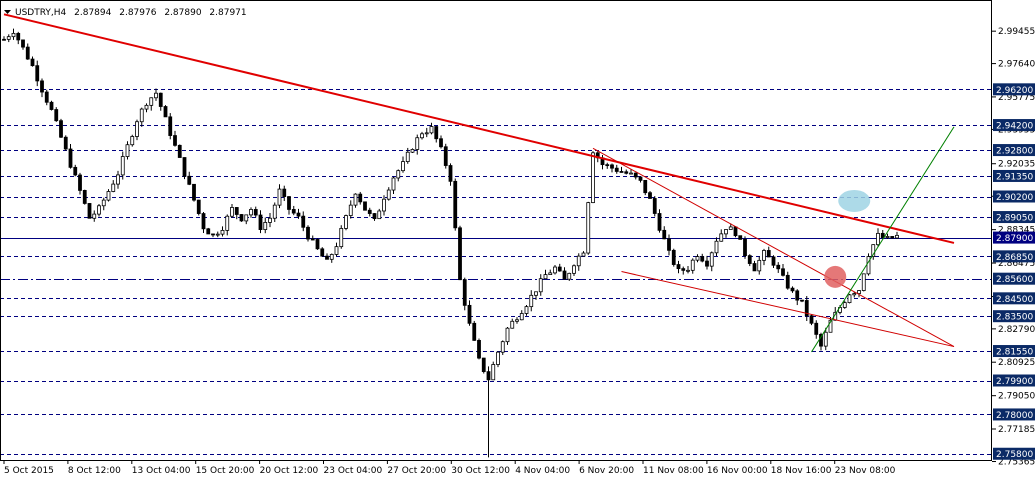 This screenshot has width=1036, height=483. I want to click on time-label: 23 Oct 04:00, so click(353, 471).